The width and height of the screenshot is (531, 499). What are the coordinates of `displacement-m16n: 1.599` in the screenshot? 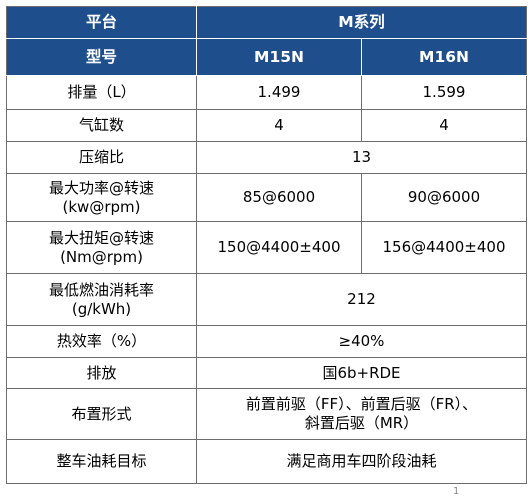 It's located at (444, 92).